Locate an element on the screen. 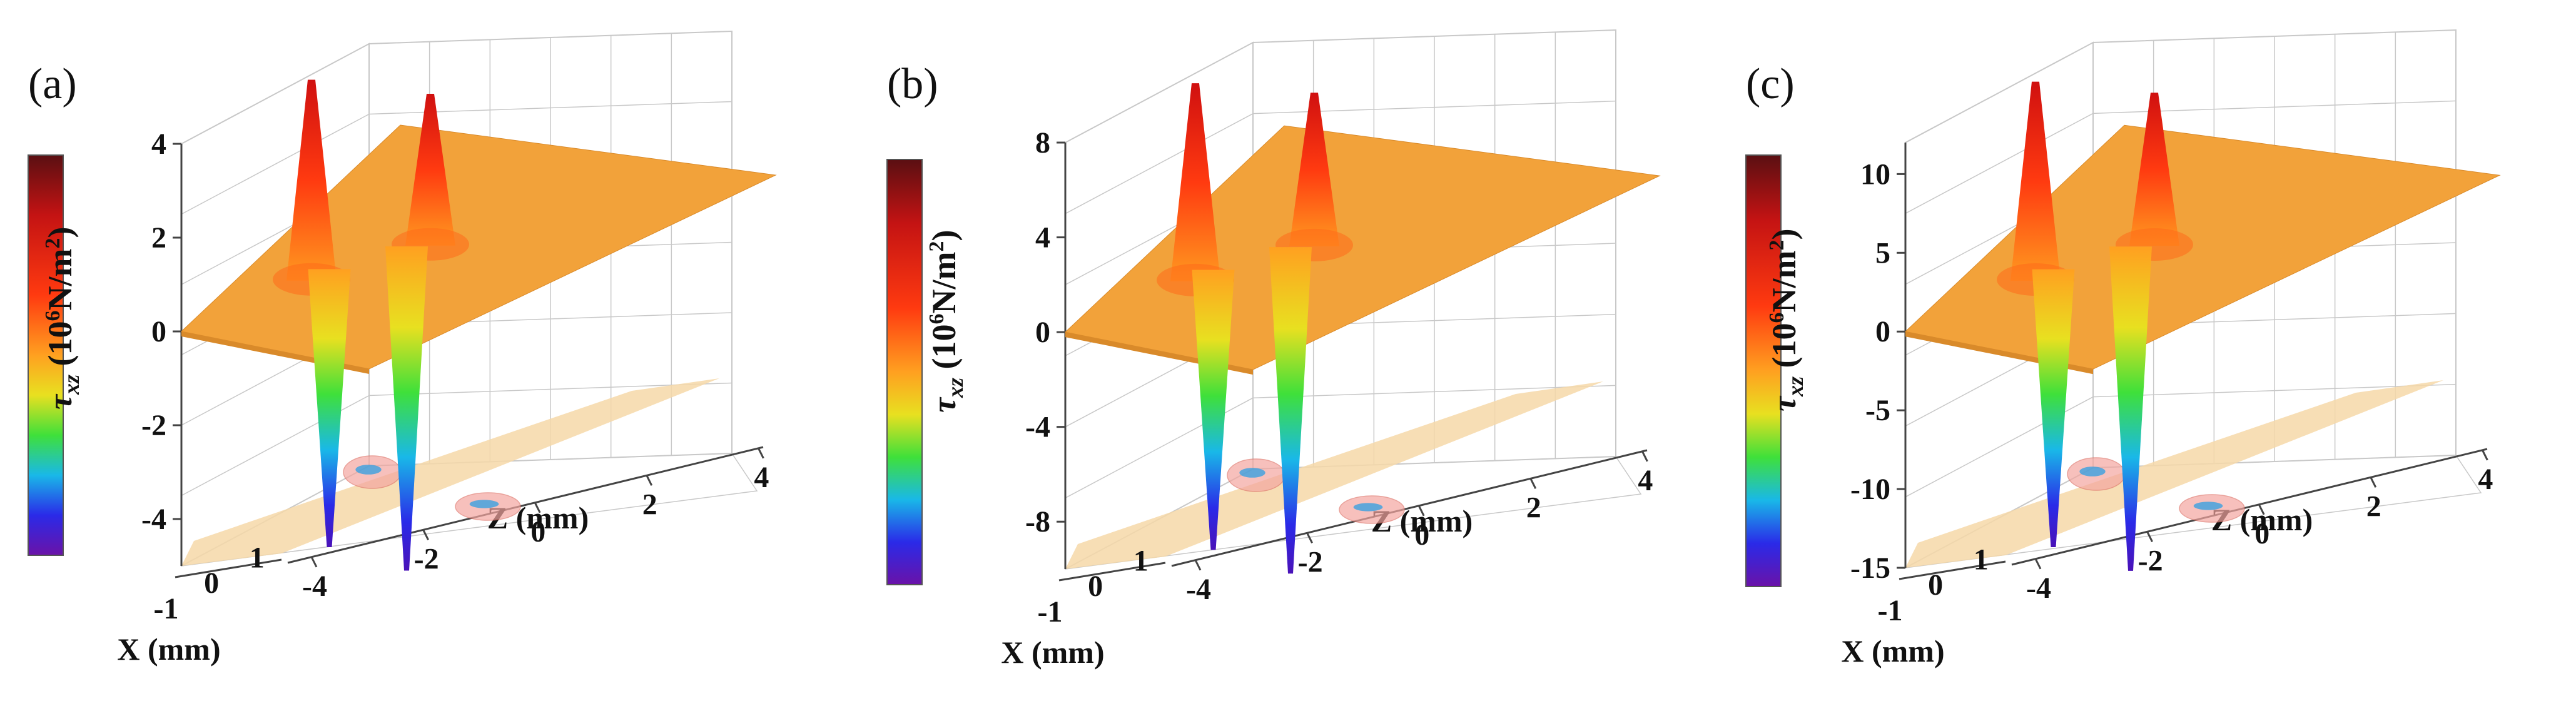 The height and width of the screenshot is (701, 2576). y-tick-label: 8 is located at coordinates (1042, 142).